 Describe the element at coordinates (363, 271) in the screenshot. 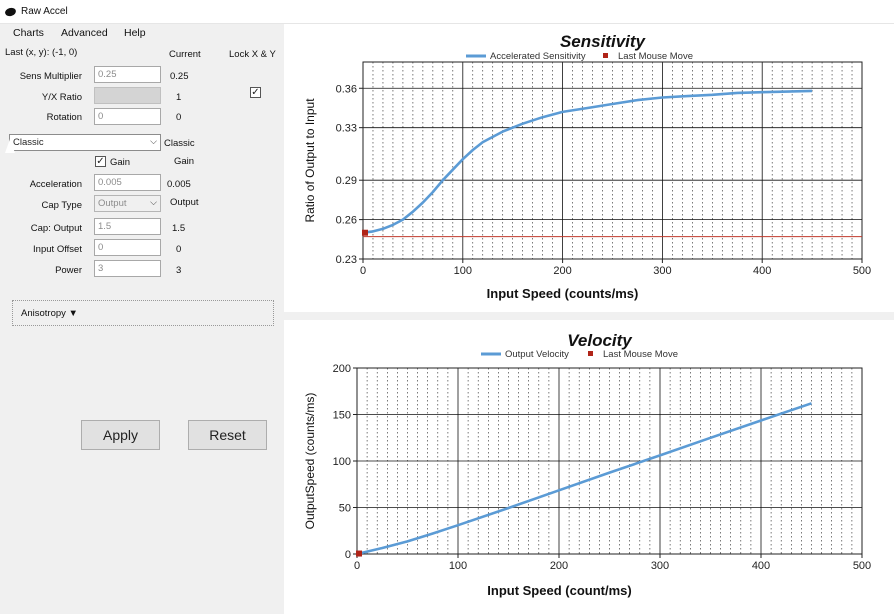

I see `sensitivity-x-tick-label: 0` at that location.